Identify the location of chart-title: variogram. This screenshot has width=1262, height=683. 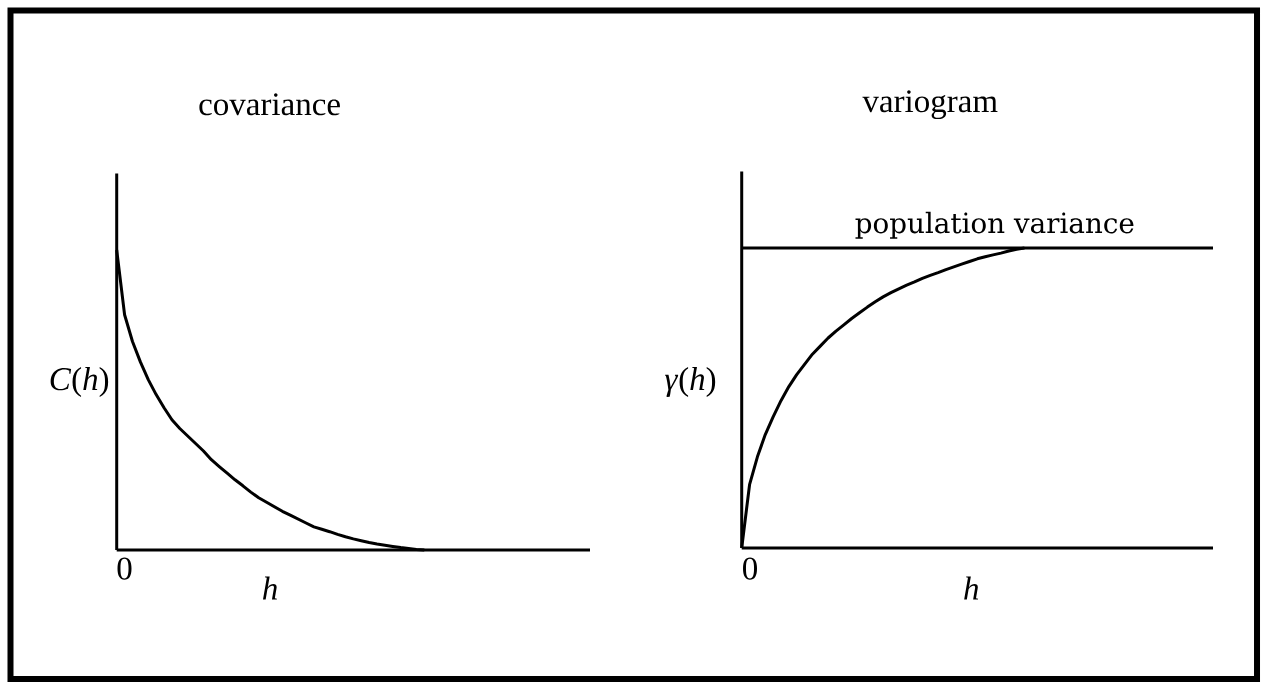
(930, 105).